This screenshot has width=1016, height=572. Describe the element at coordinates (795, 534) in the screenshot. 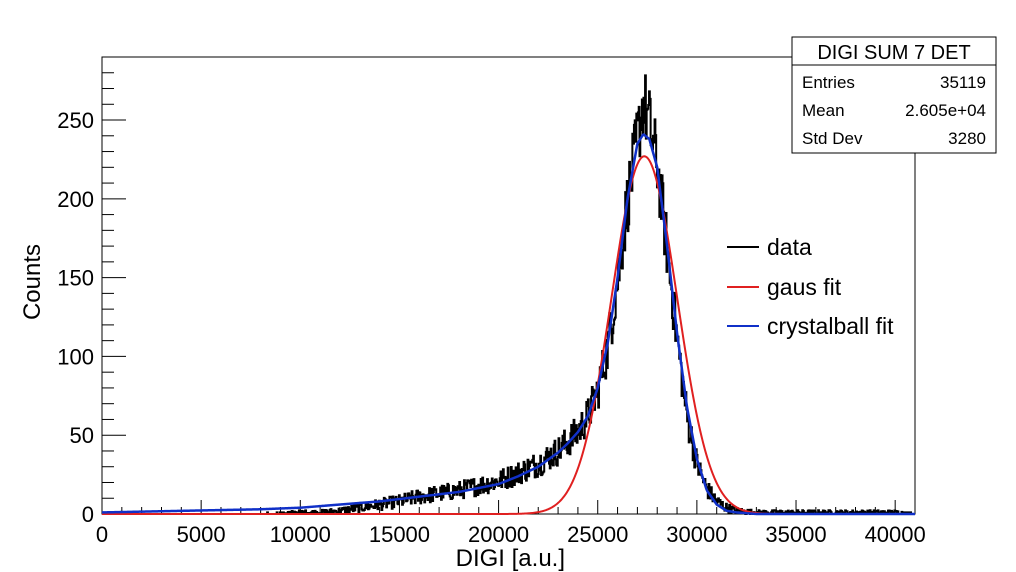

I see `x-tick-label: 35000` at that location.